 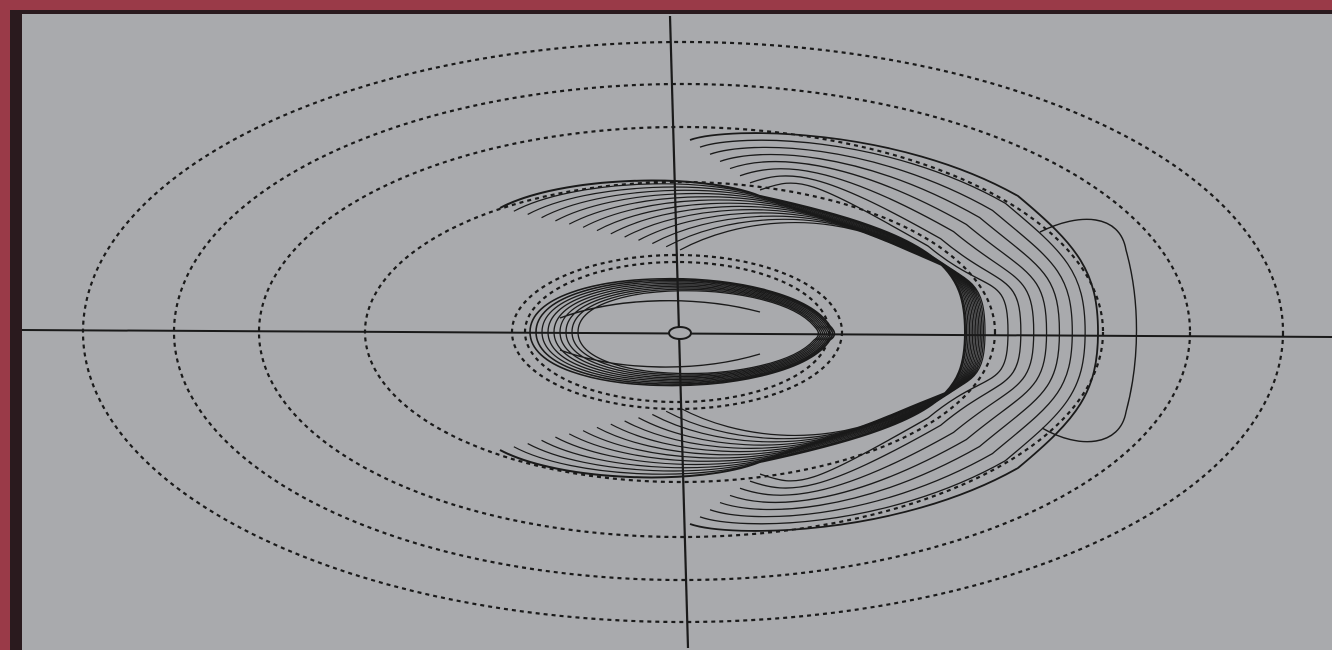 What do you see at coordinates (1088, 330) in the screenshot?
I see `far-right-lobe` at bounding box center [1088, 330].